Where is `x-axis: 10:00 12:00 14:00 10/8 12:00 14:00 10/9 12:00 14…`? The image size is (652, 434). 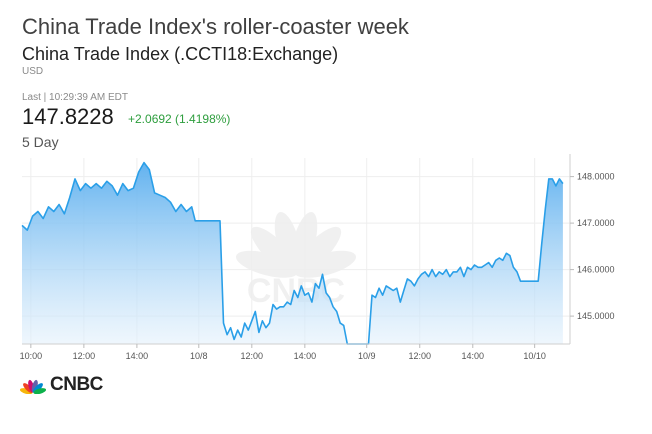
x-axis: 10:00 12:00 14:00 10/8 12:00 14:00 10/9 12:00 14… is located at coordinates (295, 352).